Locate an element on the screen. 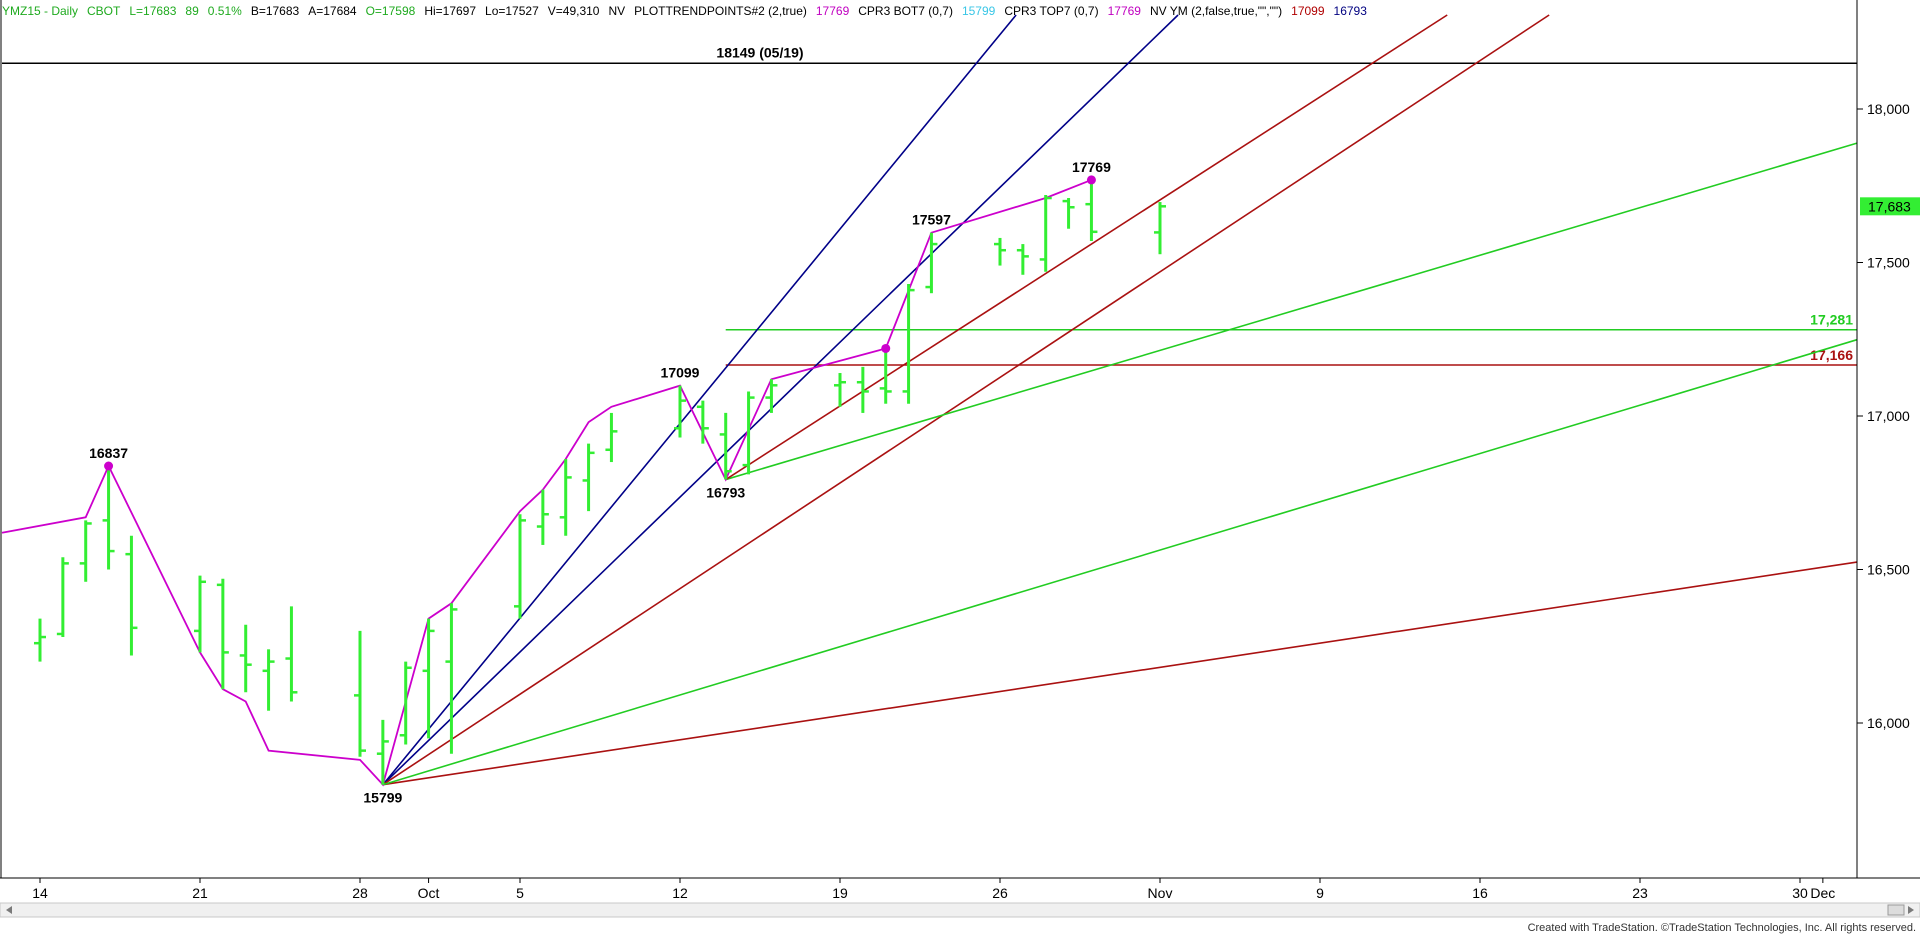 Image resolution: width=1920 pixels, height=934 pixels. swing-point-label: 16837 is located at coordinates (108, 453).